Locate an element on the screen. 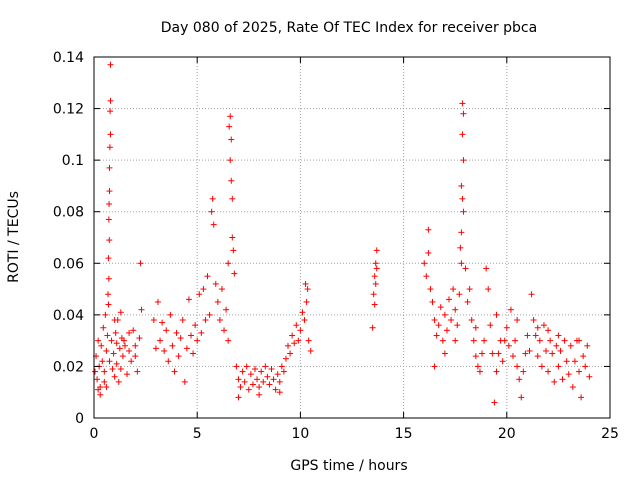 Image resolution: width=640 pixels, height=480 pixels. x-tick-label: 25 is located at coordinates (610, 434).